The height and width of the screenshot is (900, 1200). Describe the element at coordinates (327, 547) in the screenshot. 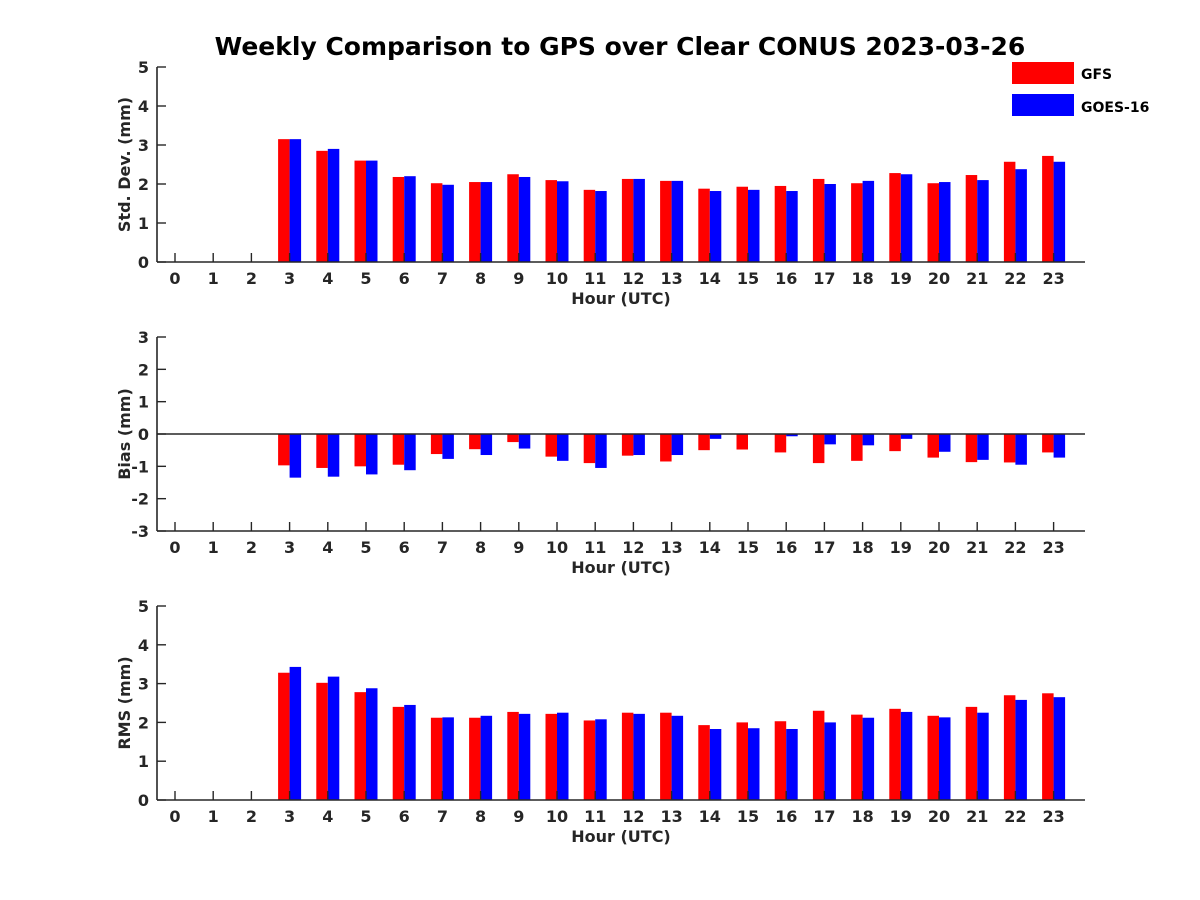

I see `x-tick-label: 4` at that location.